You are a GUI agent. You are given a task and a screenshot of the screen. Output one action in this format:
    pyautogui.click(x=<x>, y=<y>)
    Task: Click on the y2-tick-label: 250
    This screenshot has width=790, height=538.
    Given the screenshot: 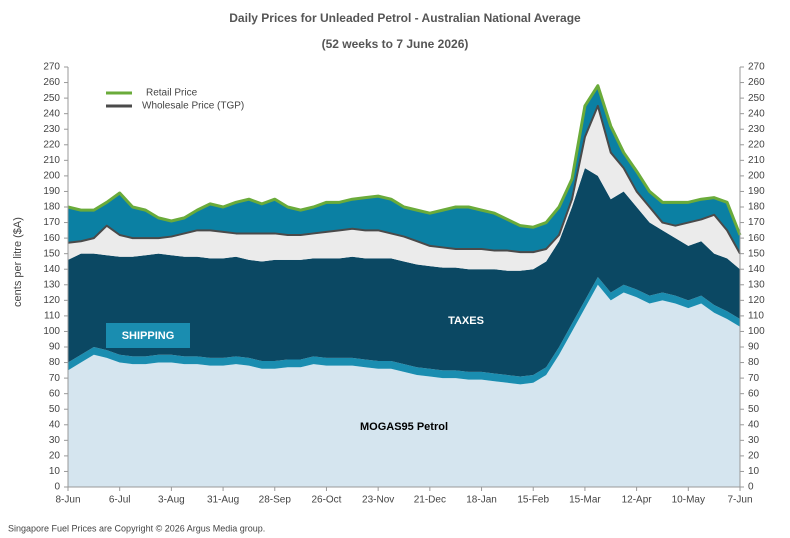 What is the action you would take?
    pyautogui.click(x=756, y=98)
    